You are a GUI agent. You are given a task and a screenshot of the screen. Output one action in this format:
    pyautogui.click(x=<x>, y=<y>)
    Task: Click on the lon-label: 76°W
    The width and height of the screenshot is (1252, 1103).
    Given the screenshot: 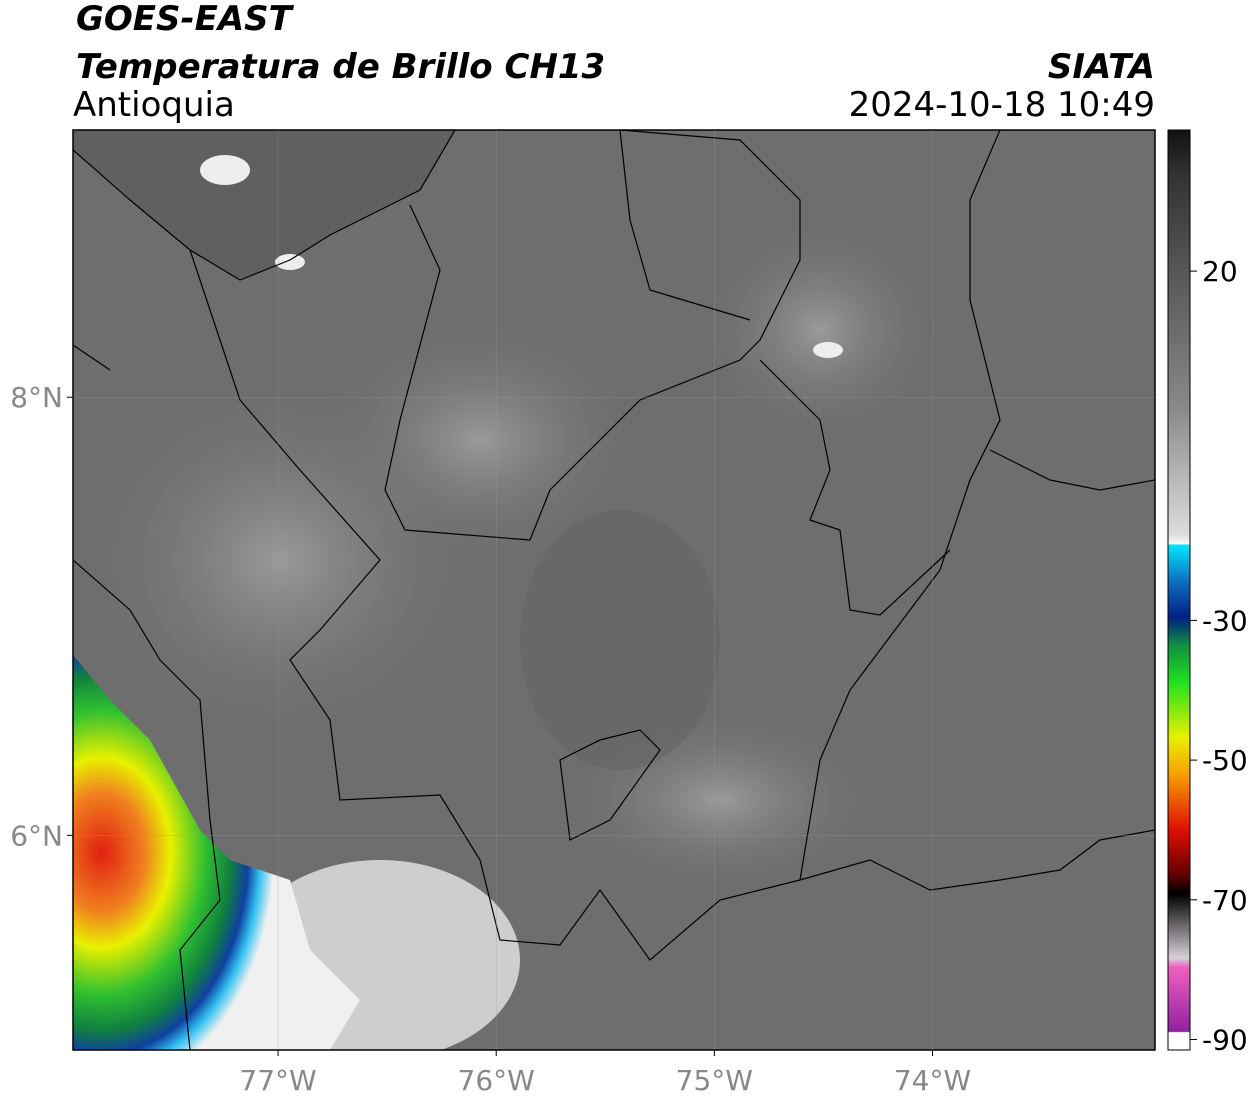 What is the action you would take?
    pyautogui.click(x=496, y=1080)
    